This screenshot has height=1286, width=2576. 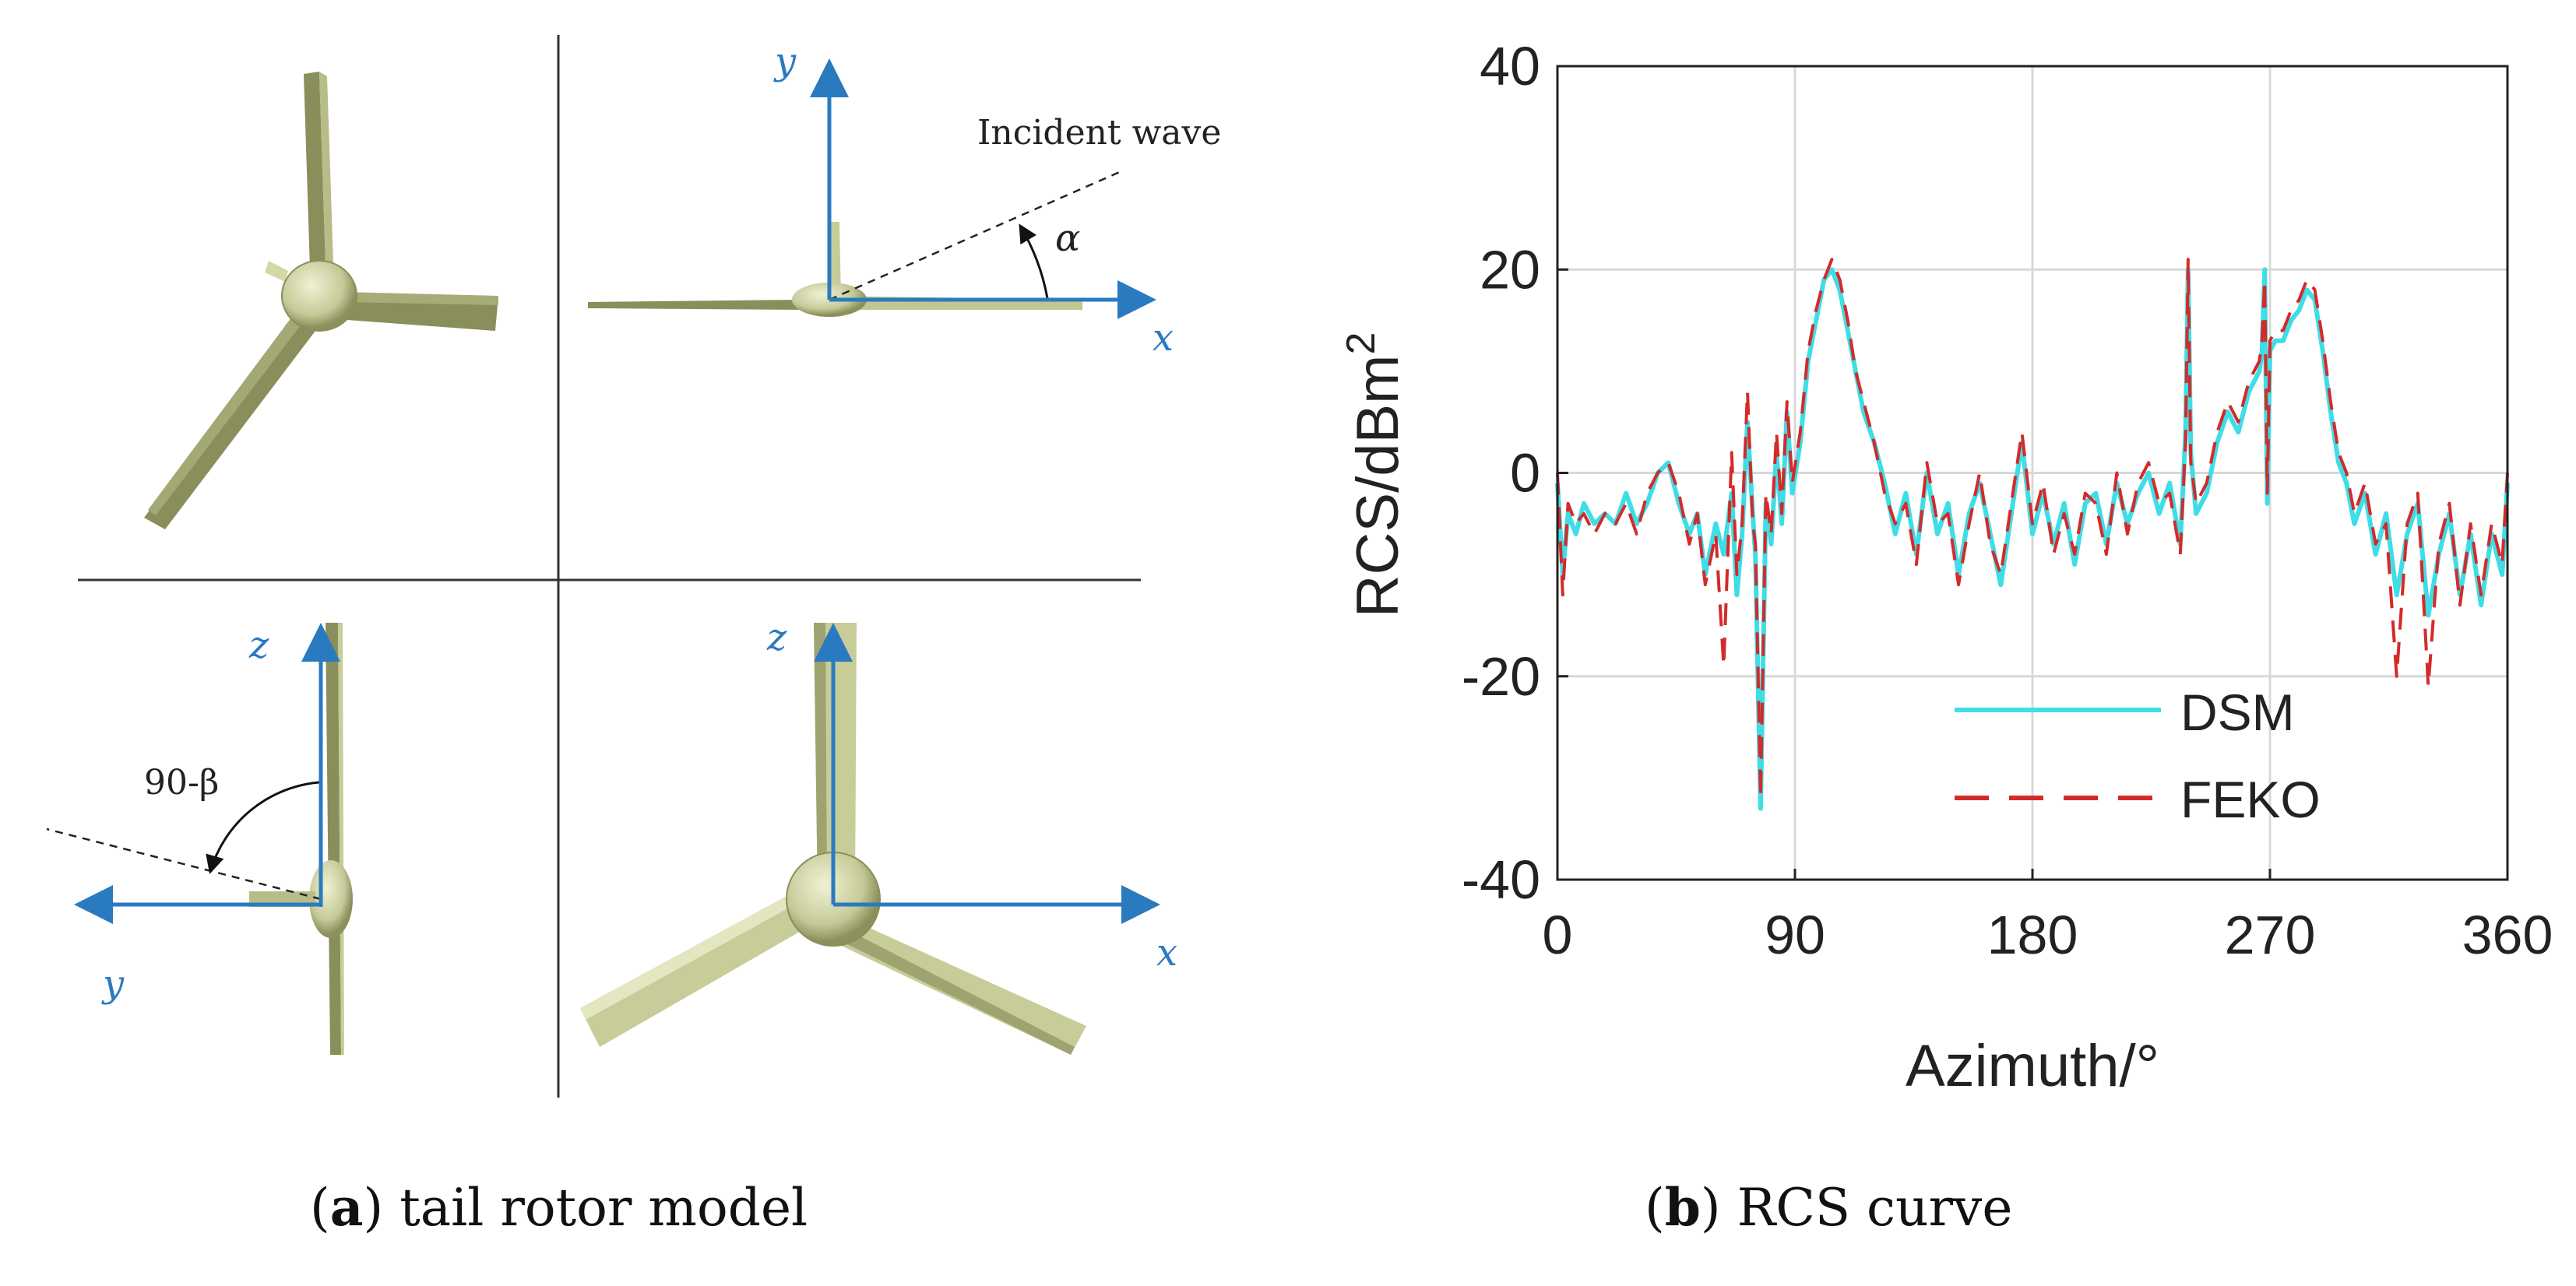 What do you see at coordinates (776, 637) in the screenshot?
I see `z-axis-label-right: z` at bounding box center [776, 637].